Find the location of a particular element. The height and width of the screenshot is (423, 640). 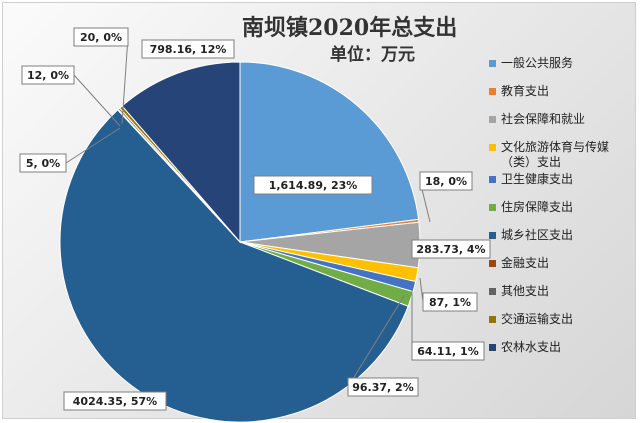

data-label-text: 96.37, 2% is located at coordinates (382, 387).